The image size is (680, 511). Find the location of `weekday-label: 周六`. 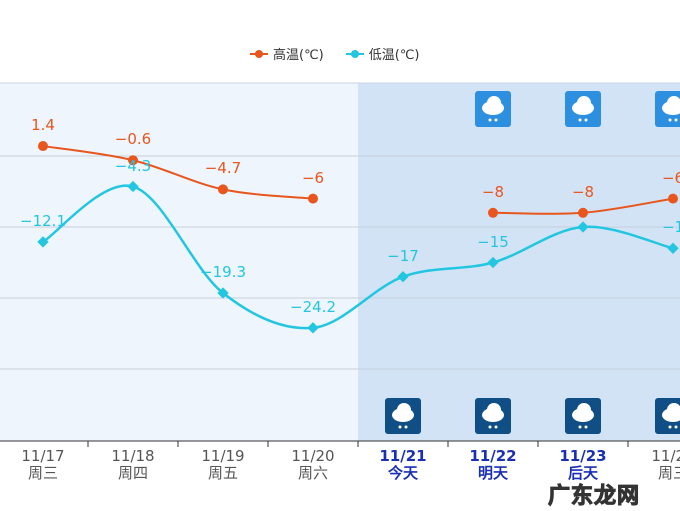

weekday-label: 周六 is located at coordinates (312, 473).